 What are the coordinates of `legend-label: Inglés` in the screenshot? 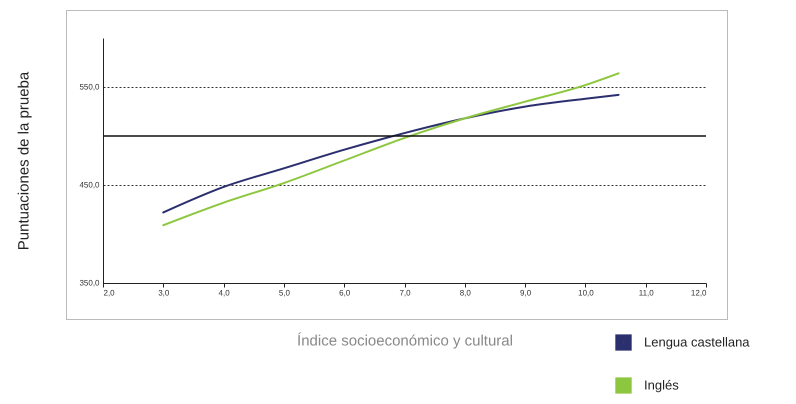 It's located at (662, 385).